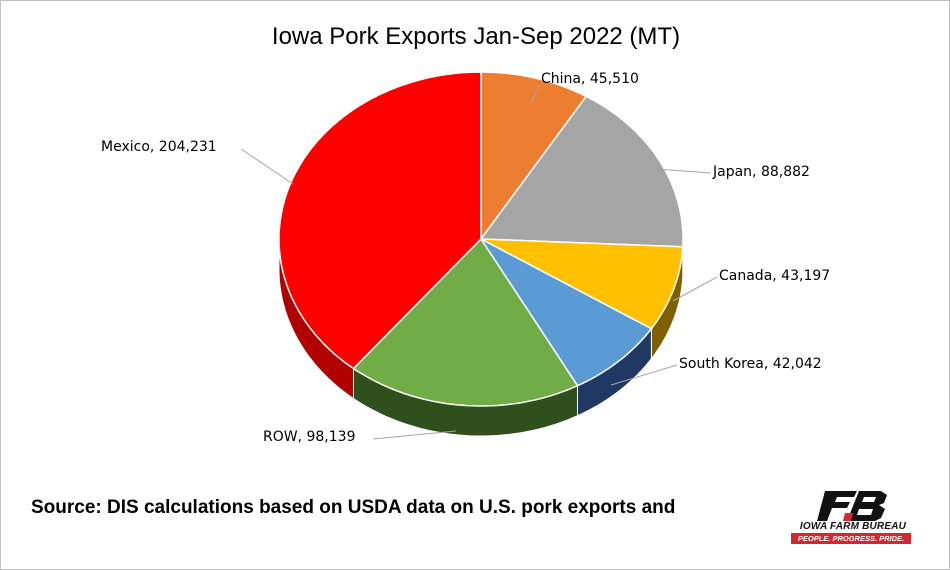  What do you see at coordinates (750, 364) in the screenshot?
I see `data-label-south-korea: South Korea, 42,042` at bounding box center [750, 364].